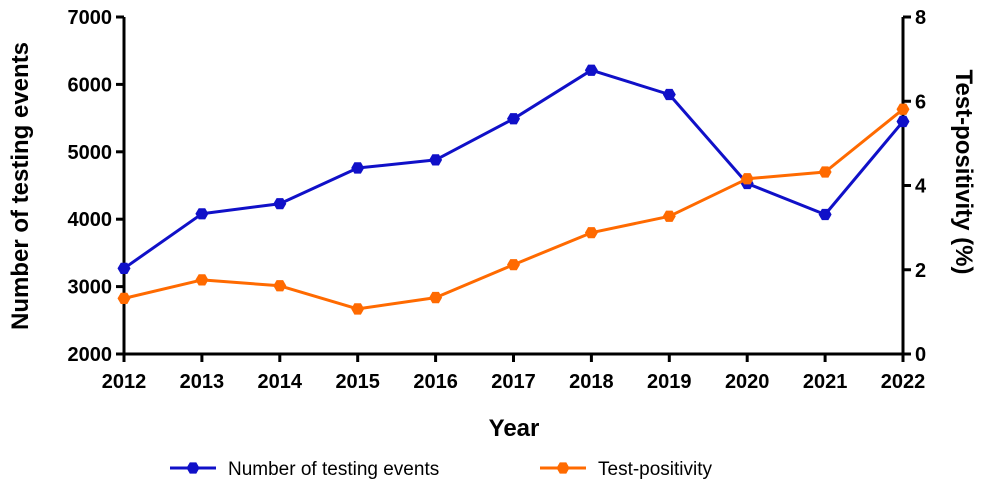 The width and height of the screenshot is (988, 490). Describe the element at coordinates (591, 382) in the screenshot. I see `x-tick-label: 2018` at that location.